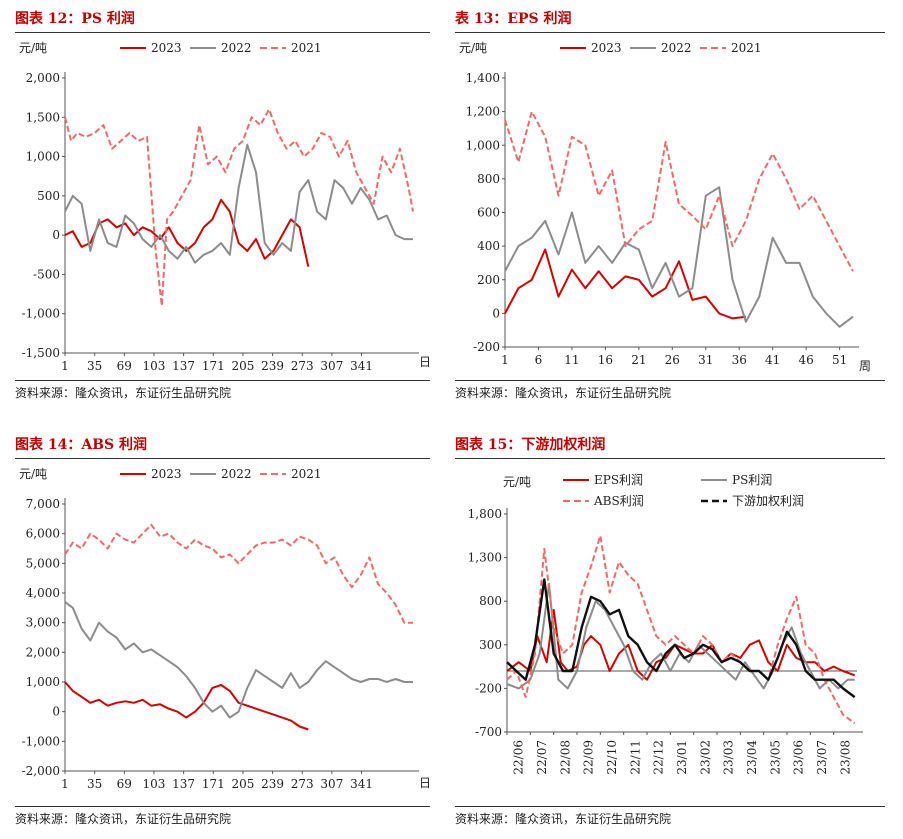 Image resolution: width=903 pixels, height=839 pixels. Describe the element at coordinates (605, 360) in the screenshot. I see `x-tick-label: 16` at that location.